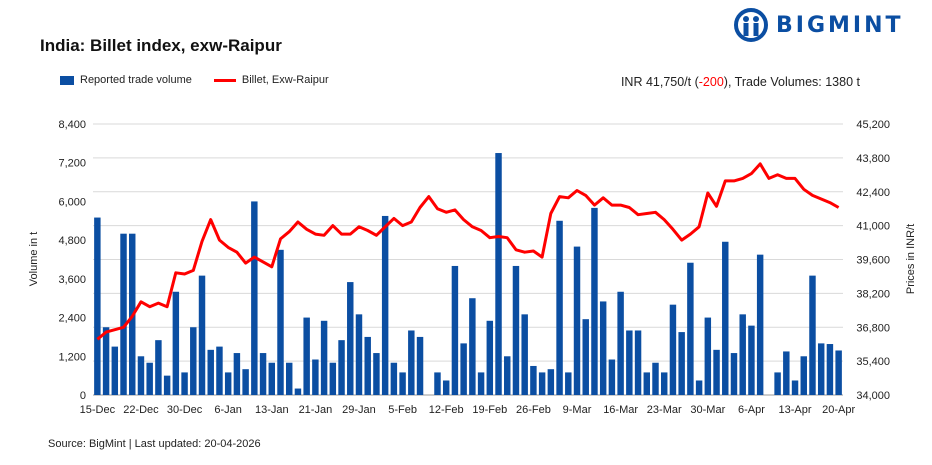  I want to click on logo-text: BIGMINT, so click(840, 25).